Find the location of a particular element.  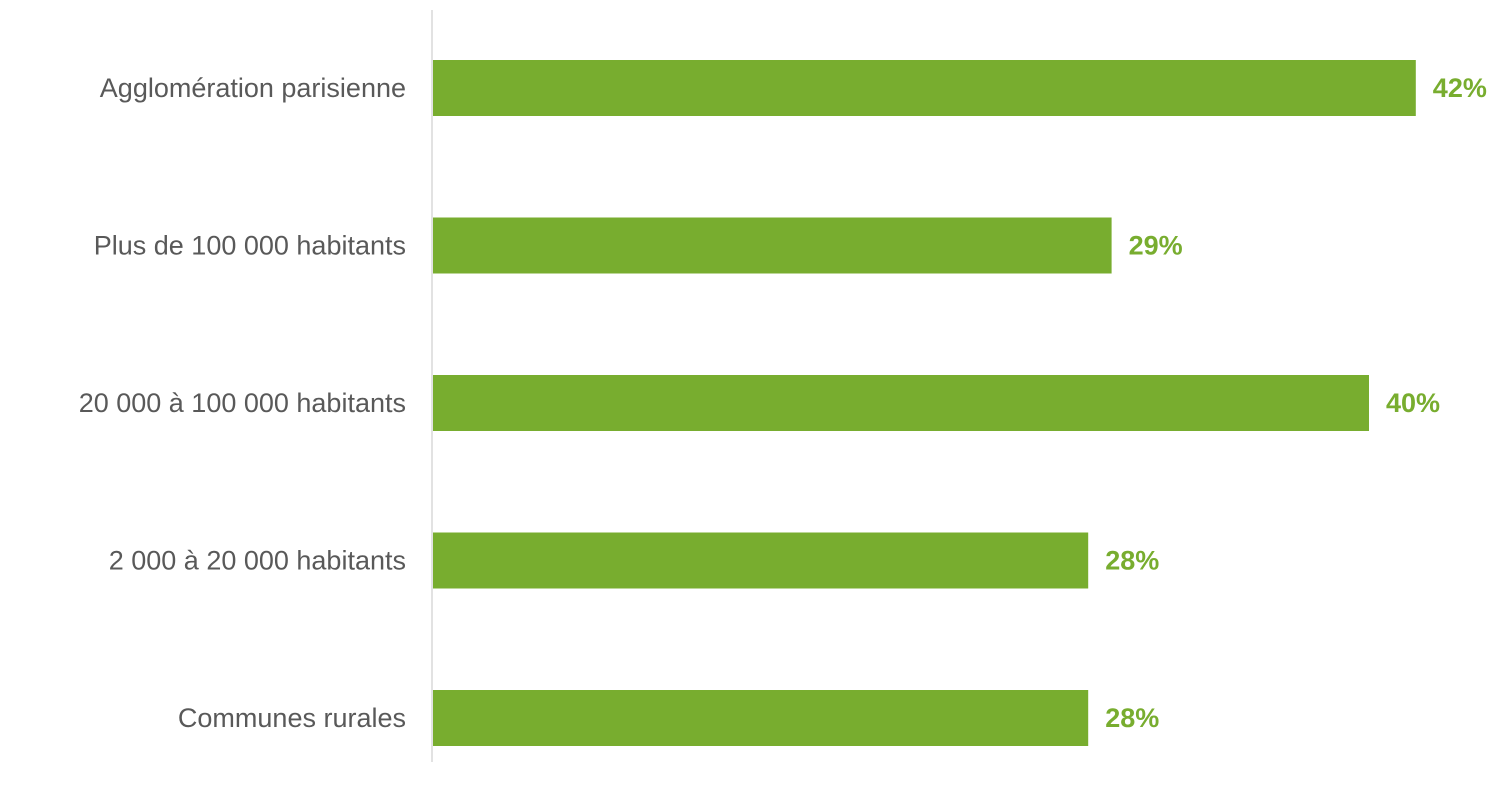

data-label: 29% is located at coordinates (1156, 246).